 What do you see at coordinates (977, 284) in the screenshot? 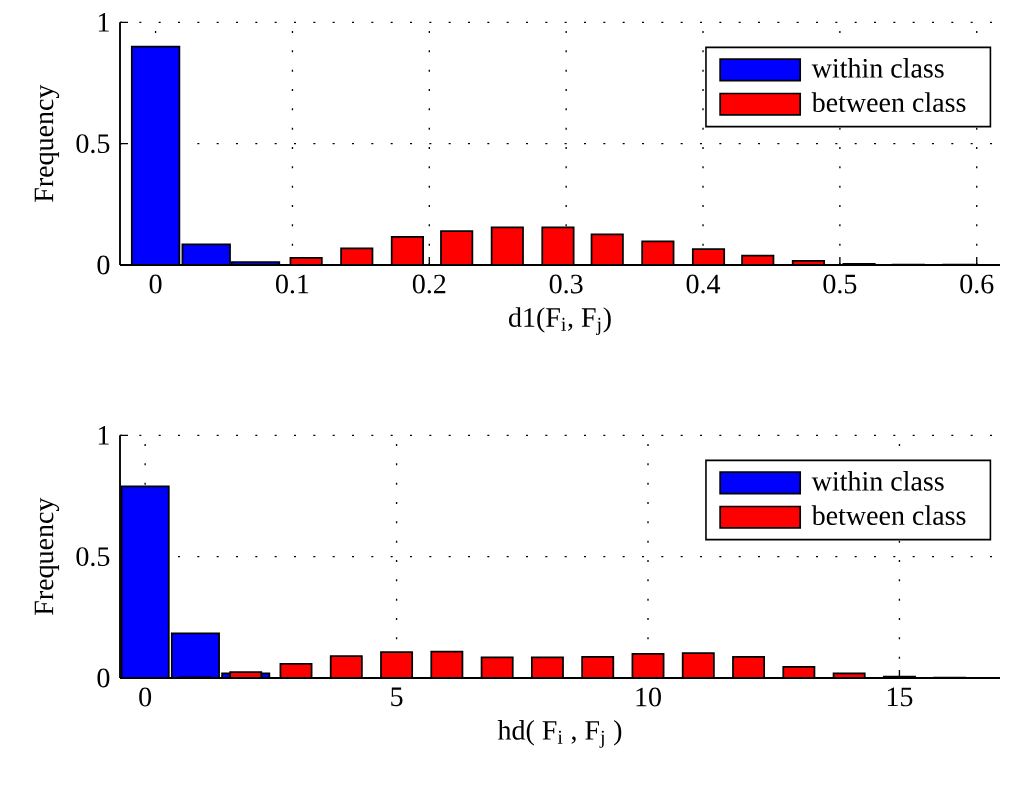
I see `x-tick-label: 0.6` at bounding box center [977, 284].